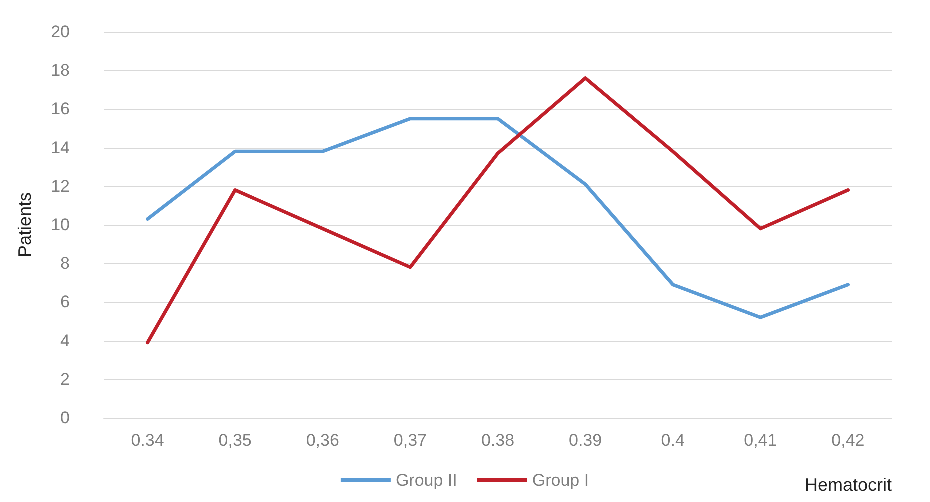 This screenshot has height=502, width=930. Describe the element at coordinates (427, 480) in the screenshot. I see `legend-label: Group II` at that location.